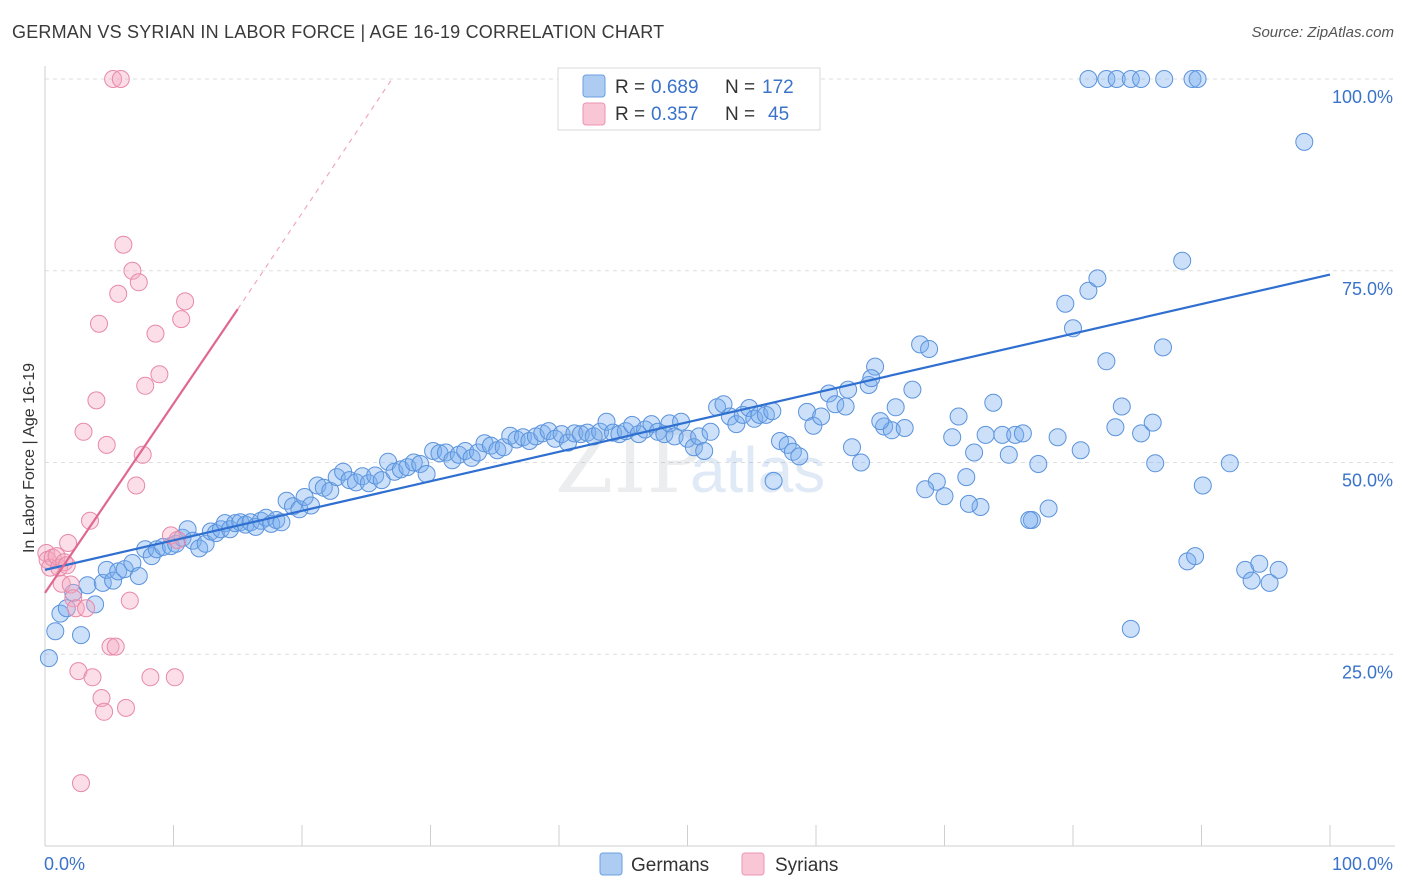  Describe the element at coordinates (1362, 97) in the screenshot. I see `y-tick-label: 100.0%` at that location.